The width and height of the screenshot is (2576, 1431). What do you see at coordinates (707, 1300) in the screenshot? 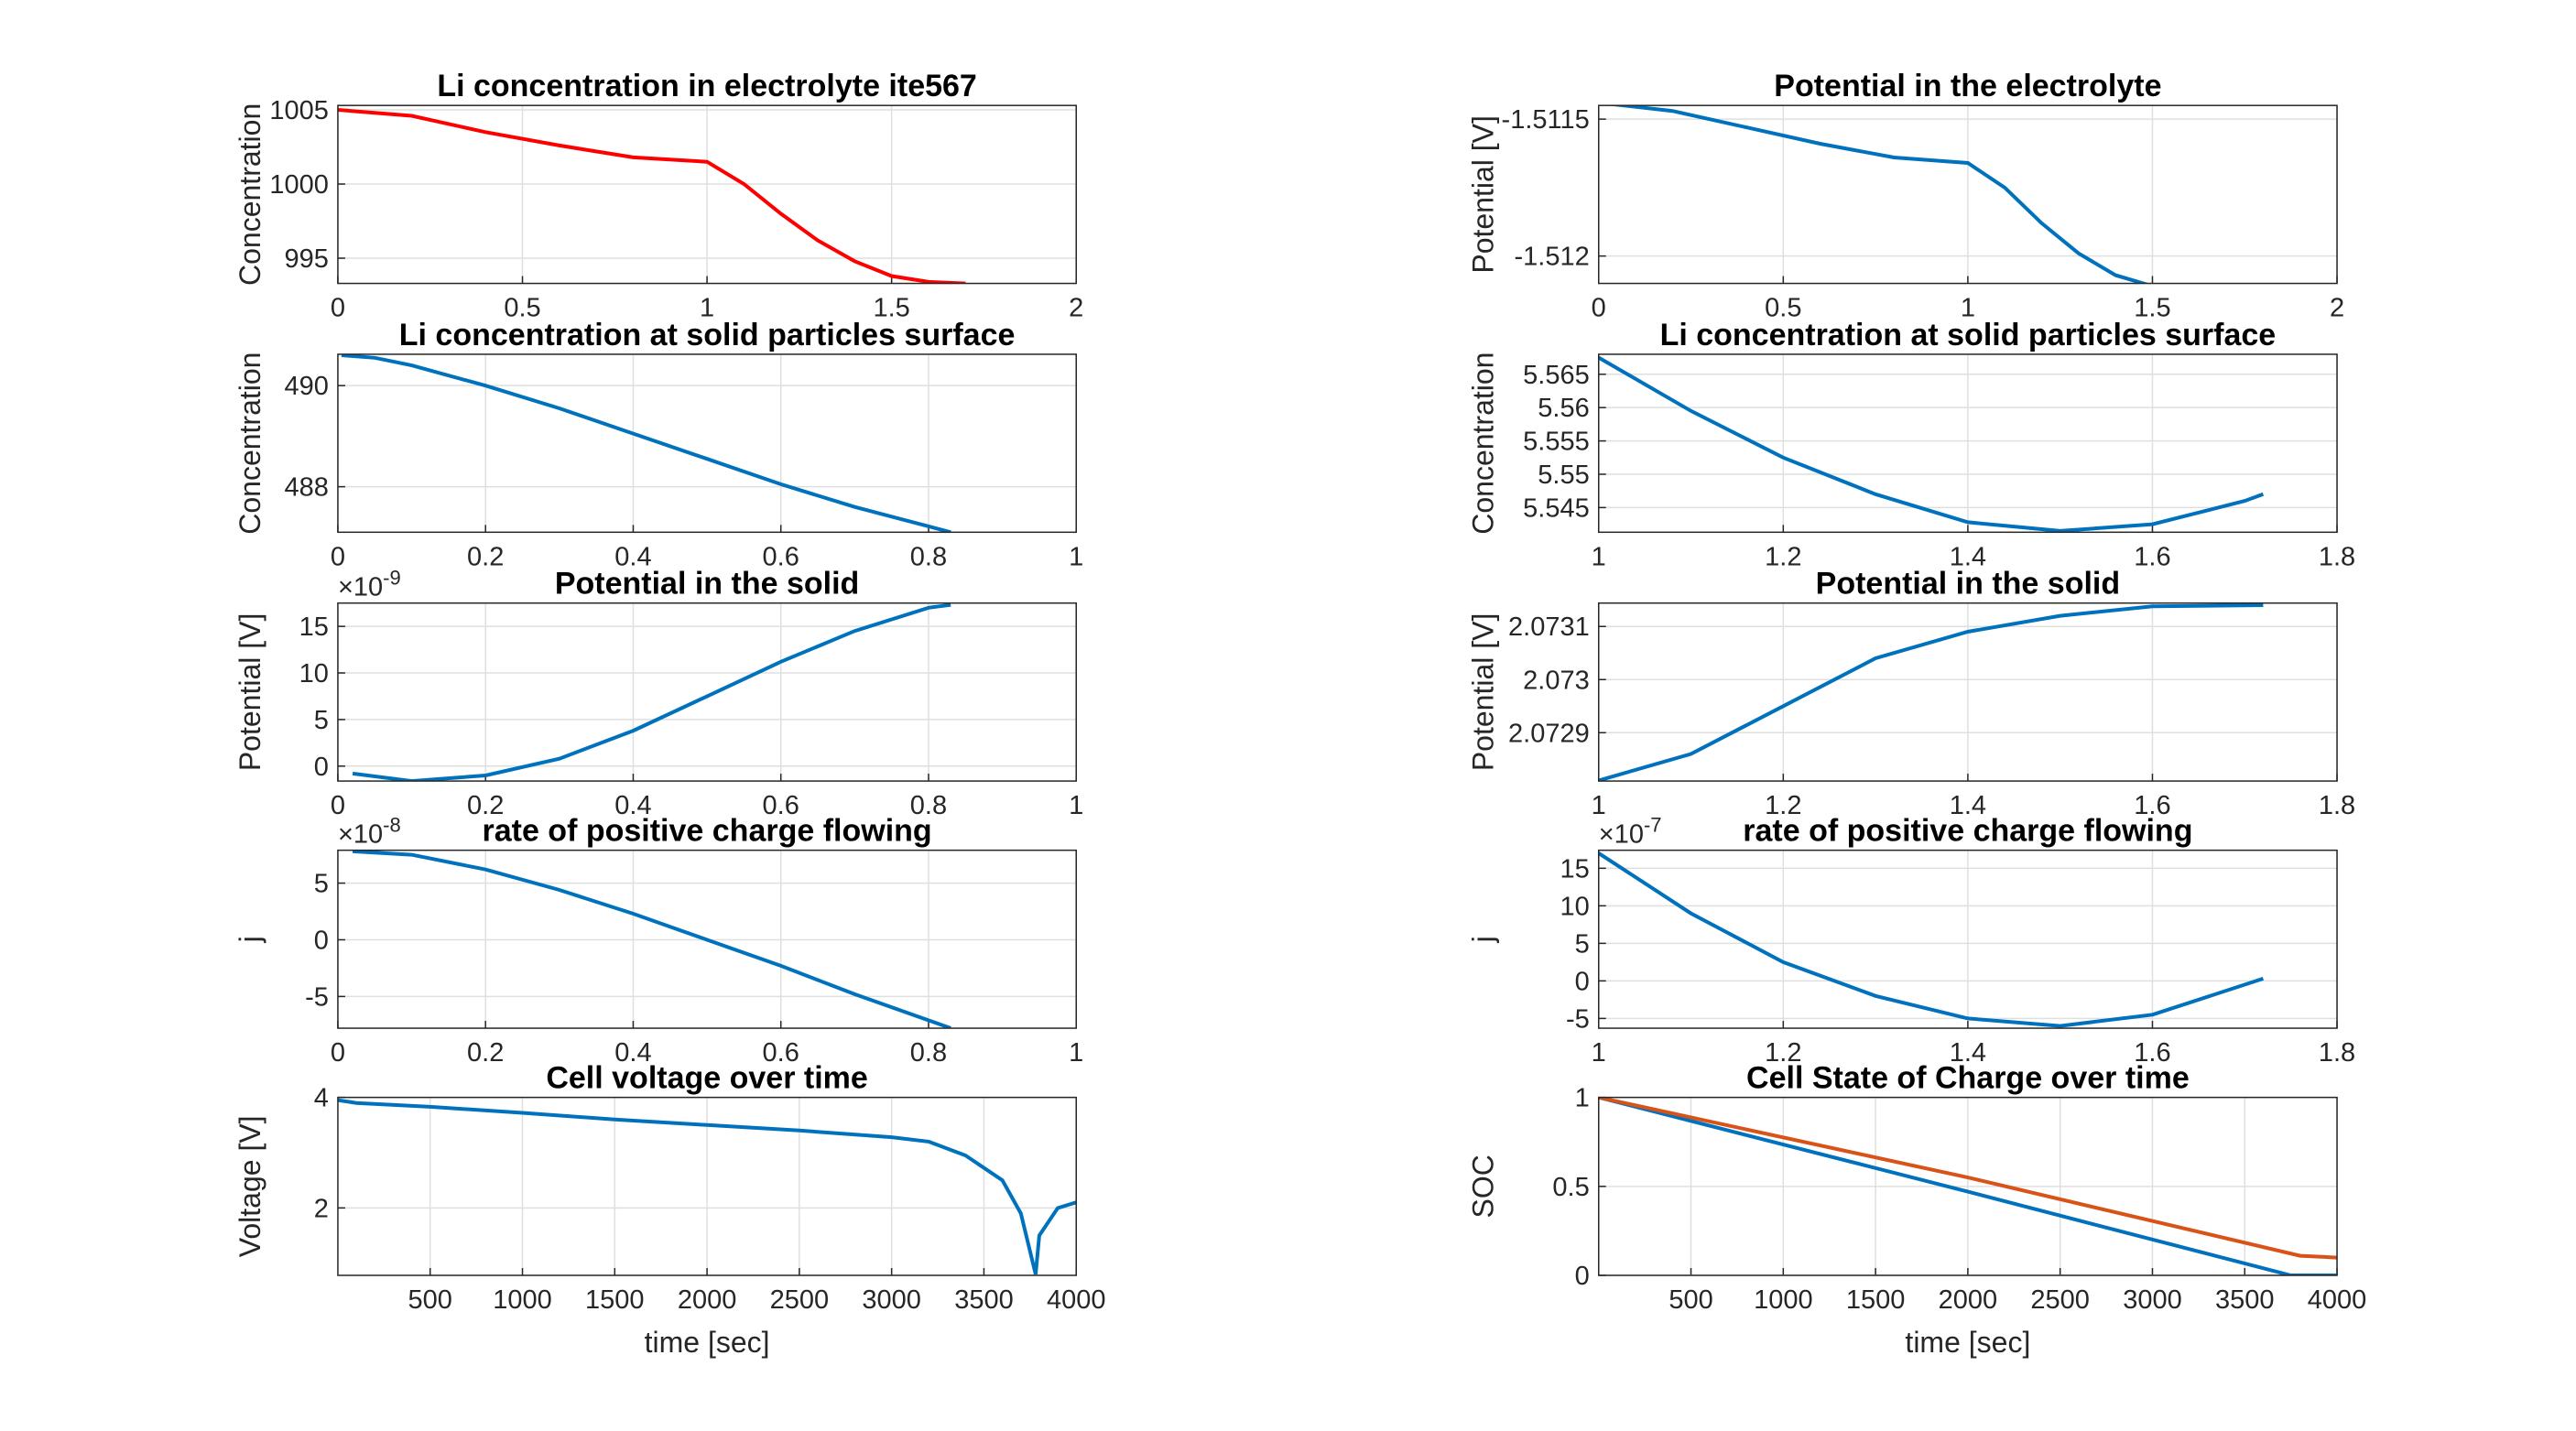
I see `x-tick-label: 2000` at bounding box center [707, 1300].